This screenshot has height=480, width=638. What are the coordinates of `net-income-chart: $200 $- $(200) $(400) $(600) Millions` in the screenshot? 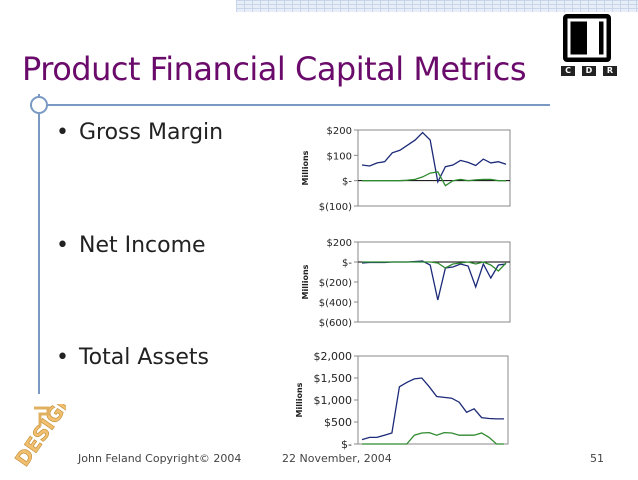 It's located at (406, 283).